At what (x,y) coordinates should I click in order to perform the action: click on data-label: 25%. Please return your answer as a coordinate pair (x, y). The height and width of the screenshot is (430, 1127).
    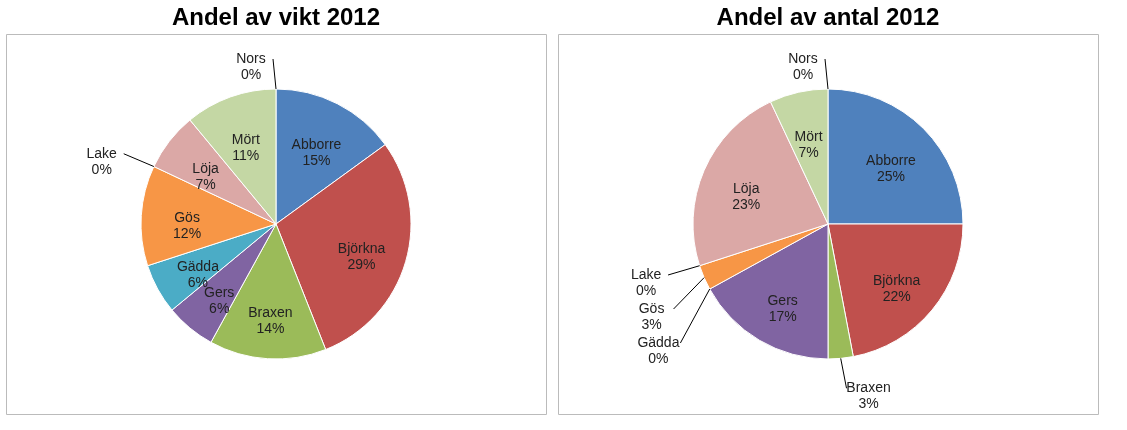
    Looking at the image, I should click on (891, 176).